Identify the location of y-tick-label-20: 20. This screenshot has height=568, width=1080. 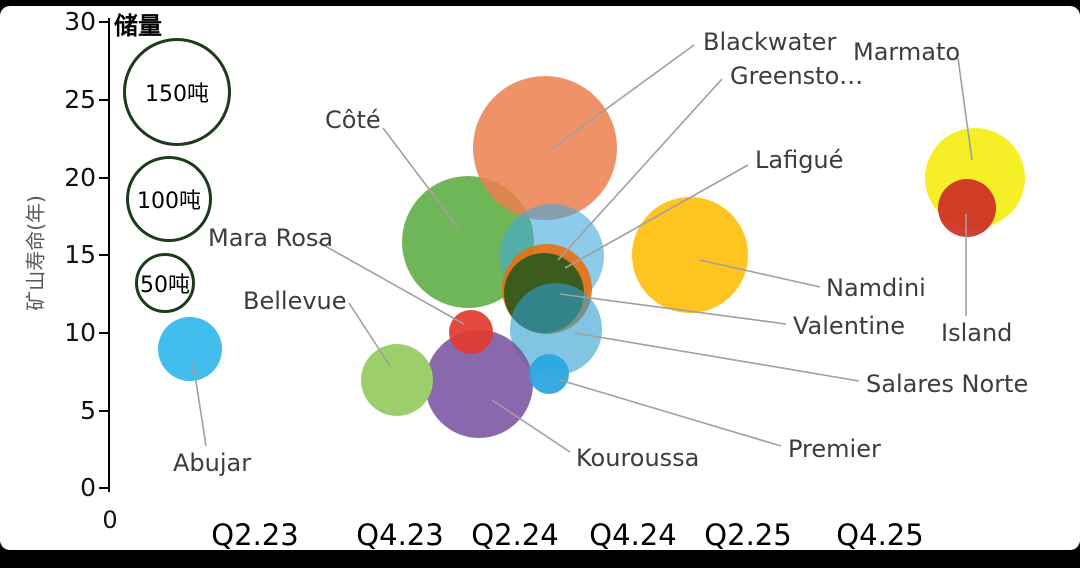
(80, 177).